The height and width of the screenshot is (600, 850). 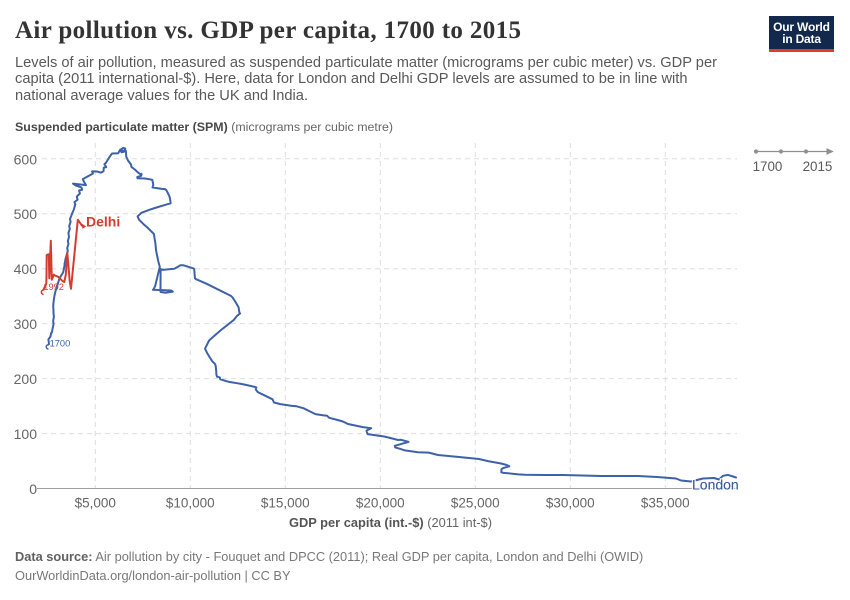 I want to click on svg-text: 600, so click(x=26, y=159).